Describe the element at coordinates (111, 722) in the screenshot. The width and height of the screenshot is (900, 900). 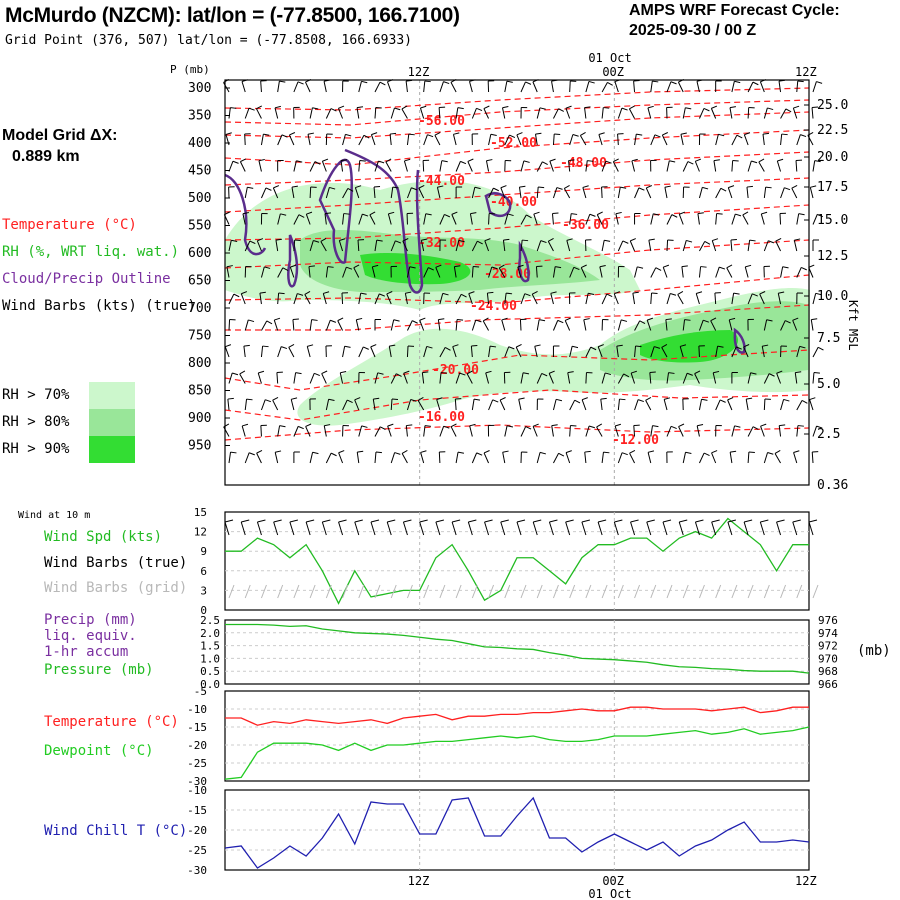
I see `sfc-temperature-label: Temperature (°C)` at that location.